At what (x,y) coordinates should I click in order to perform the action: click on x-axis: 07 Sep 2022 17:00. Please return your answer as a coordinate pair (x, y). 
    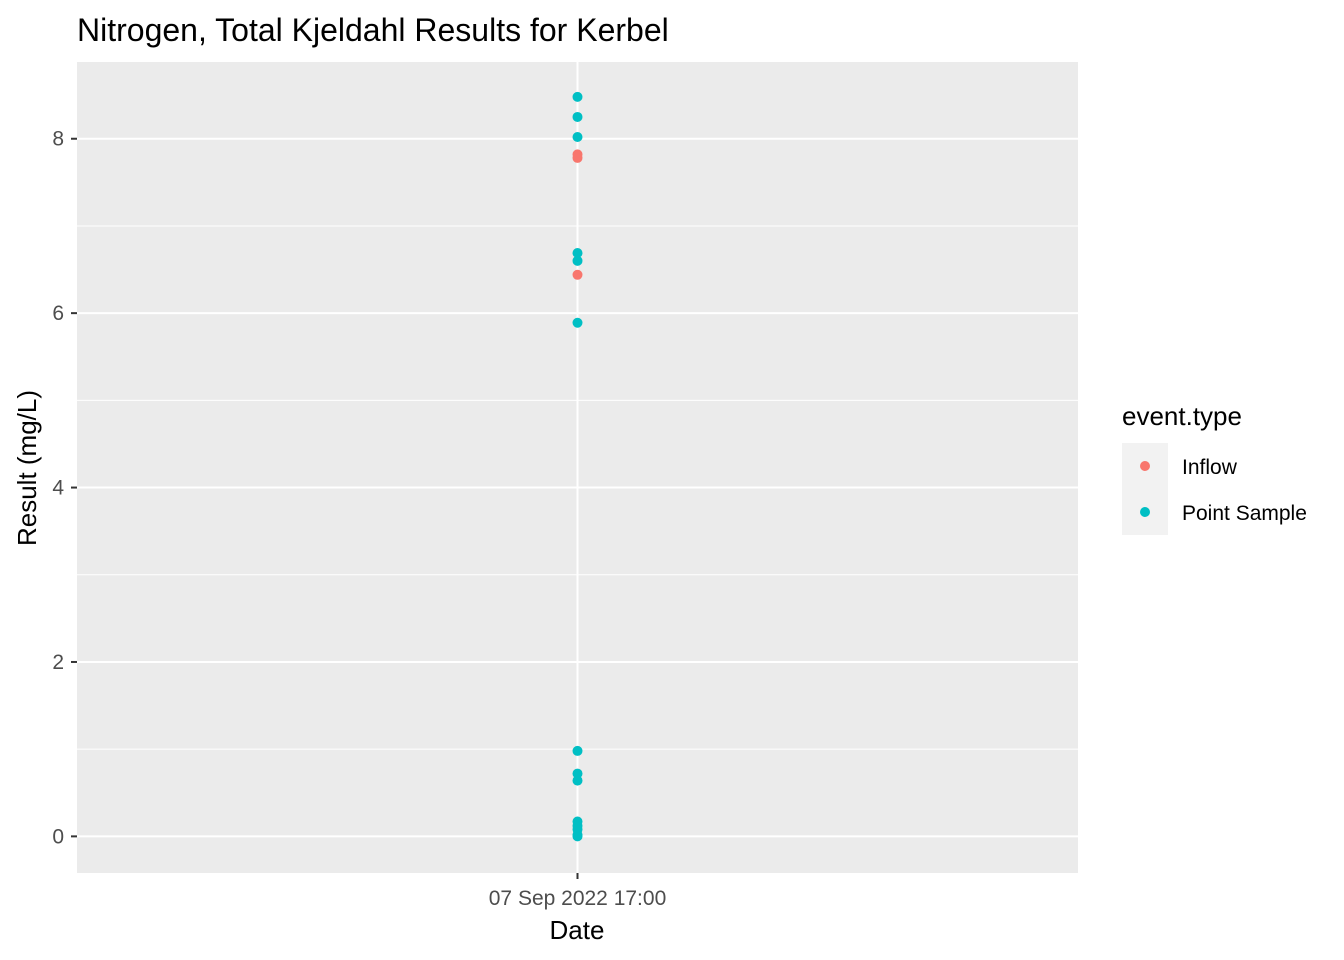
    Looking at the image, I should click on (578, 891).